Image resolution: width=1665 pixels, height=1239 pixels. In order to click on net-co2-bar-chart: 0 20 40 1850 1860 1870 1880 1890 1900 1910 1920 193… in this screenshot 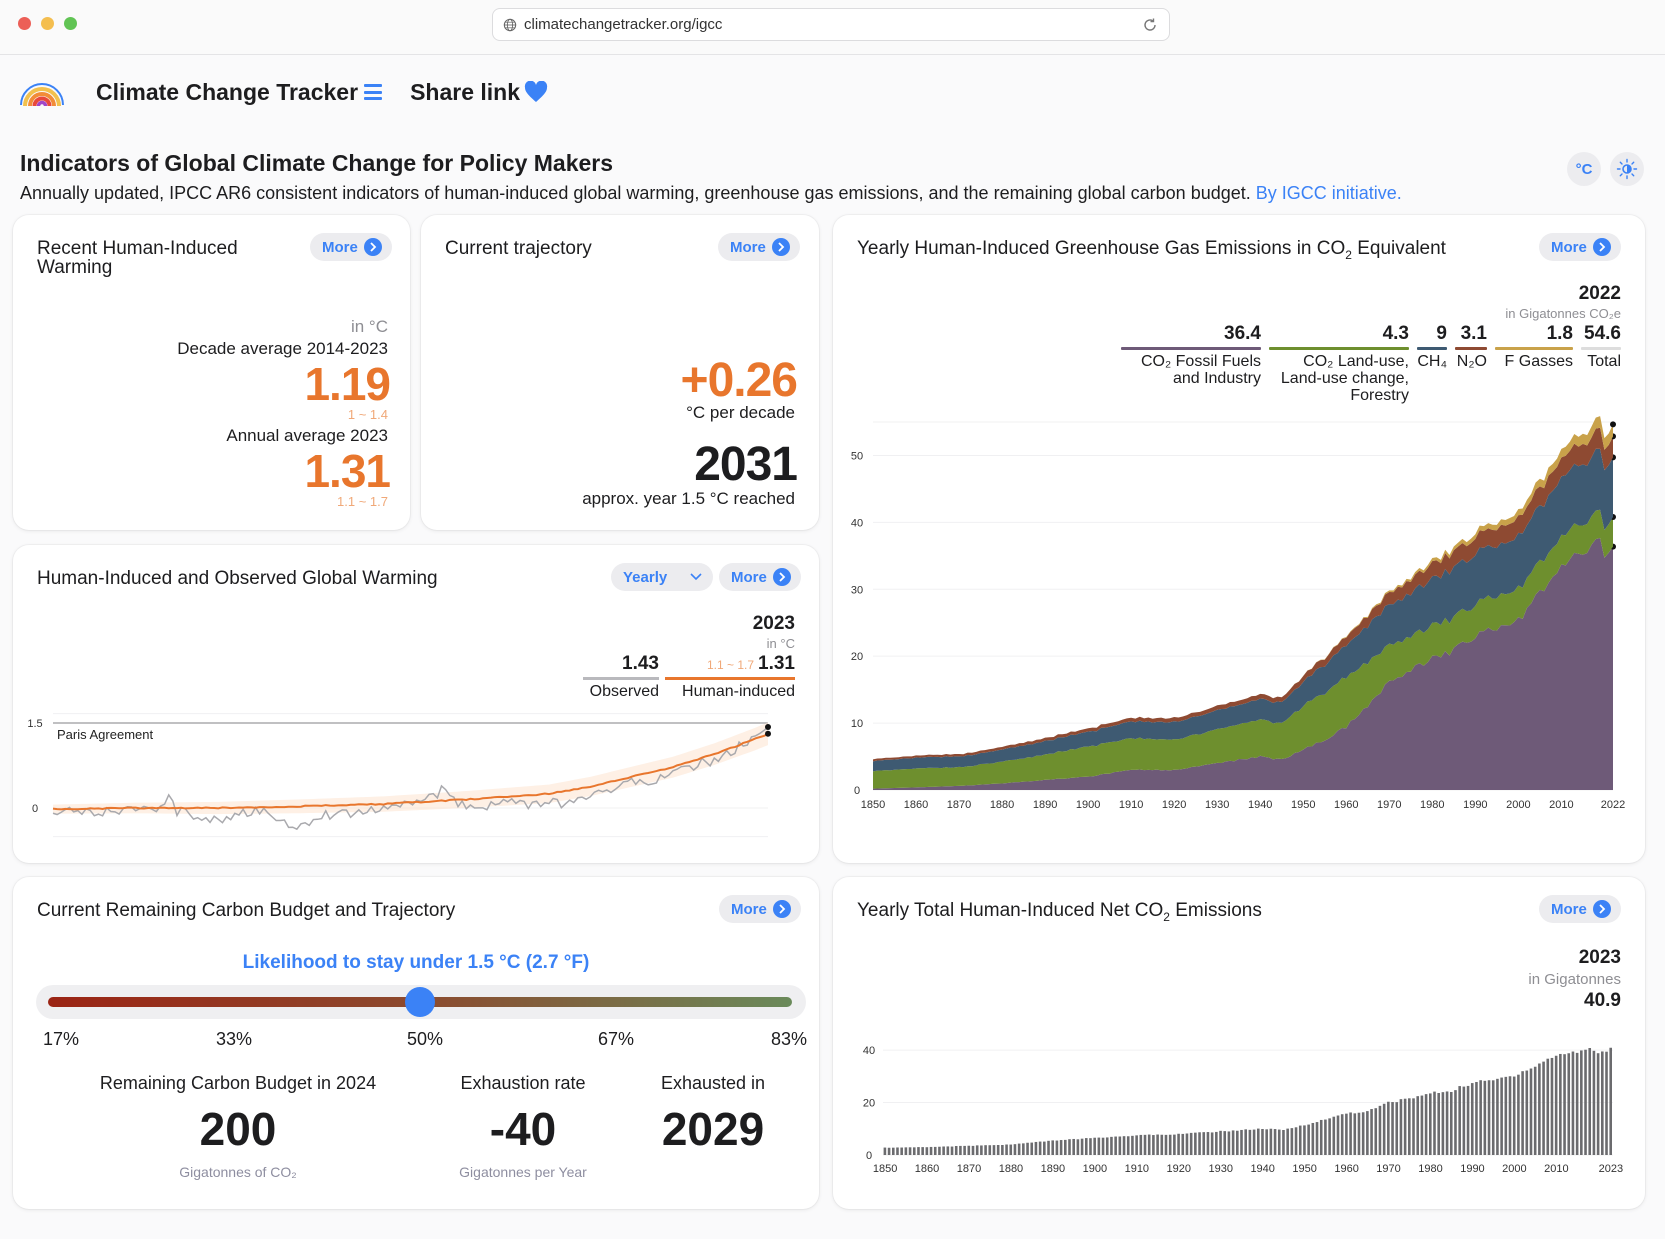, I will do `click(1243, 1110)`.